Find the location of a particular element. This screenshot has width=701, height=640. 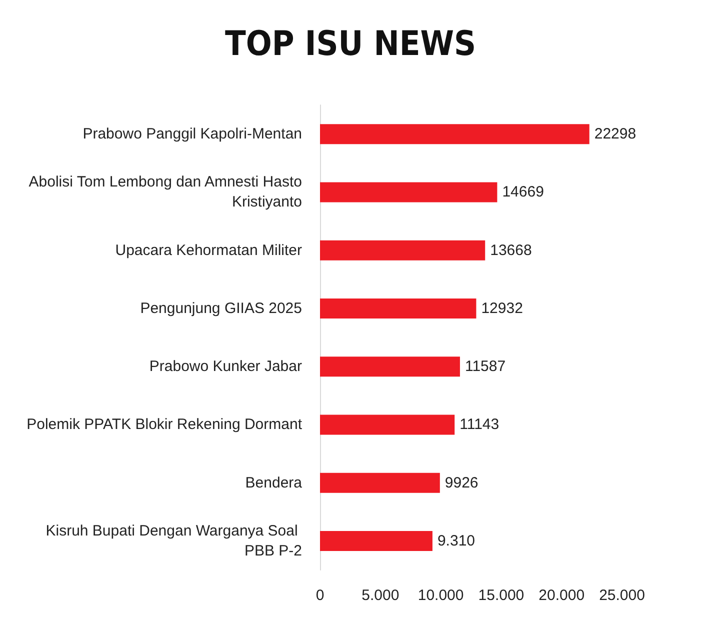

chart-title: TOP ISU NEWS is located at coordinates (350, 44).